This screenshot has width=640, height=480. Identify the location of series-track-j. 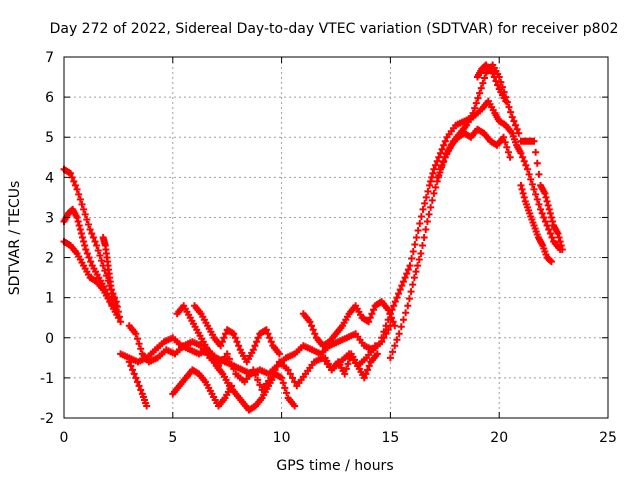
(202, 388).